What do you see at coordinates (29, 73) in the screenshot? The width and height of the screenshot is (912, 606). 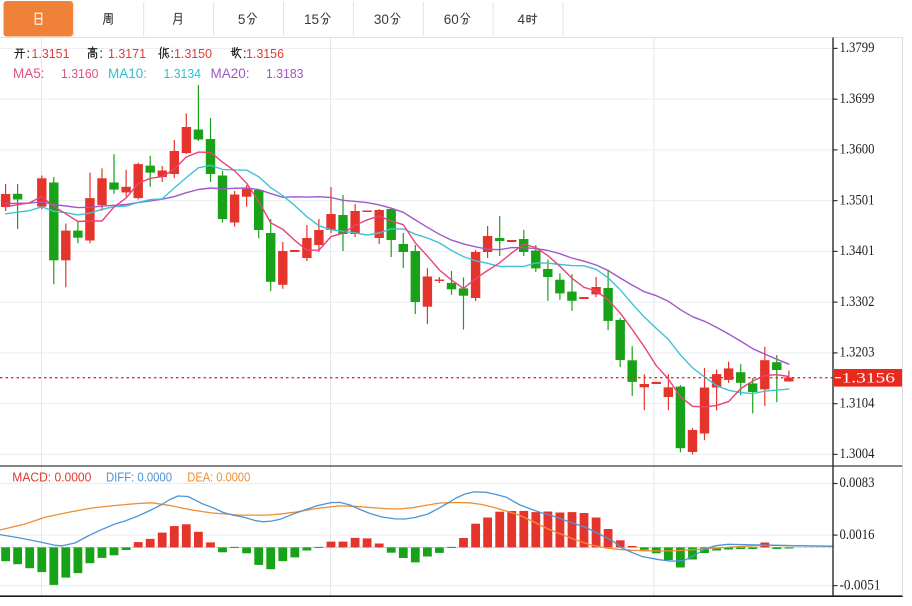 I see `svg-text: MA5:` at bounding box center [29, 73].